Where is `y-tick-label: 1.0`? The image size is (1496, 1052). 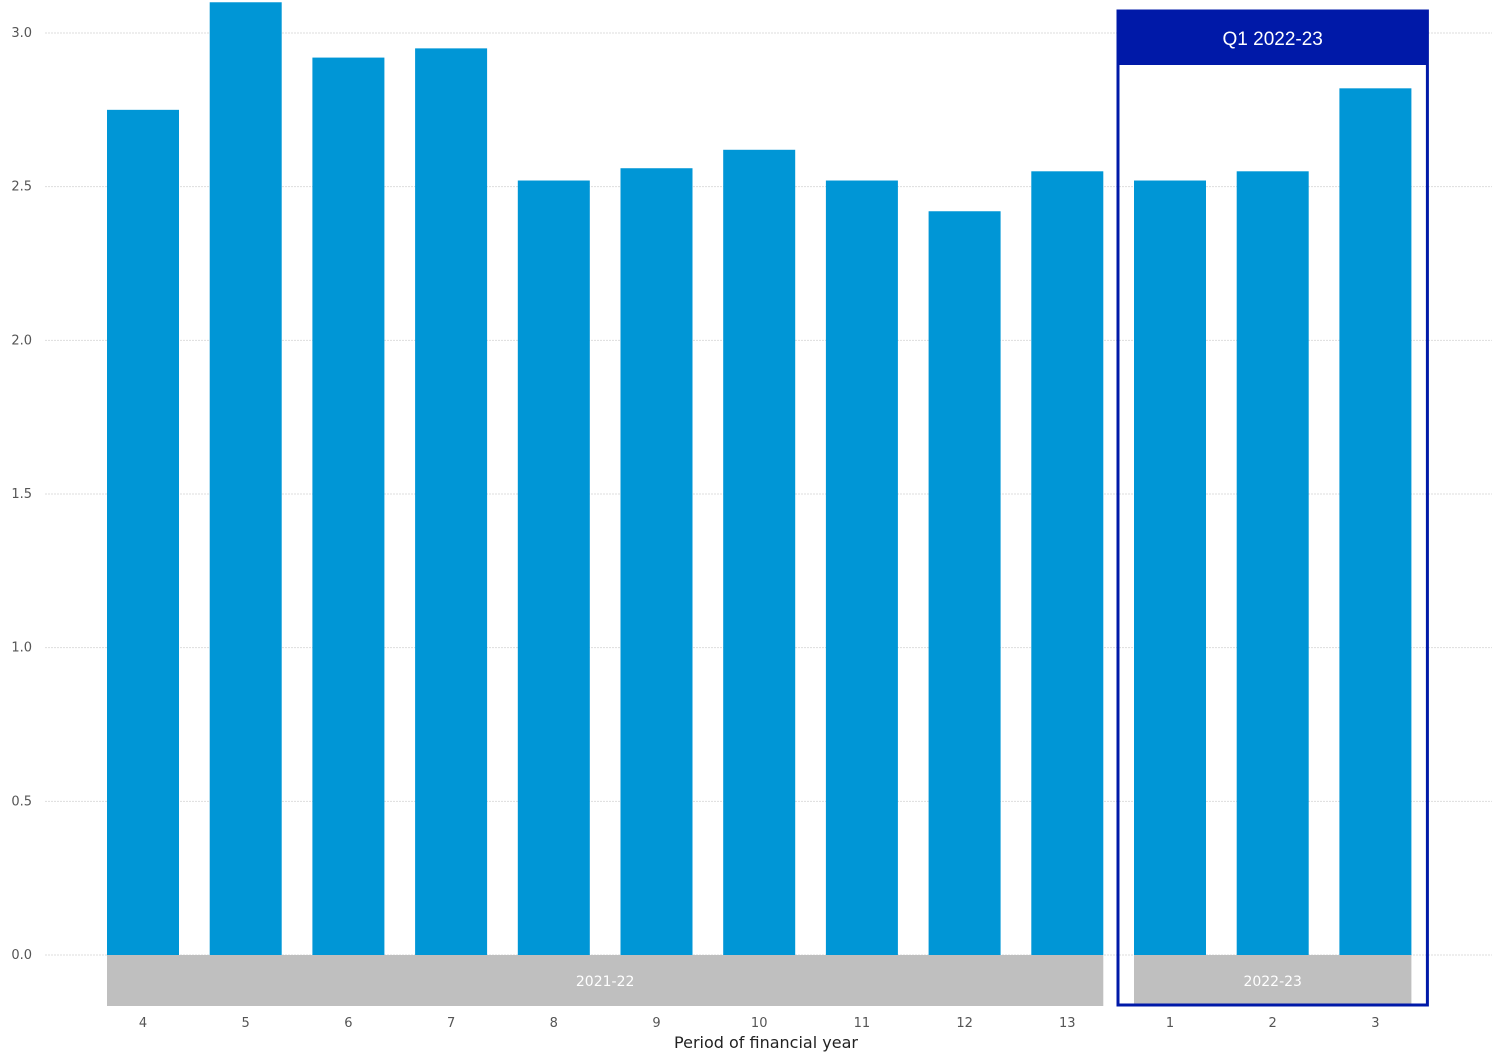
y-tick-label: 1.0 is located at coordinates (21, 648).